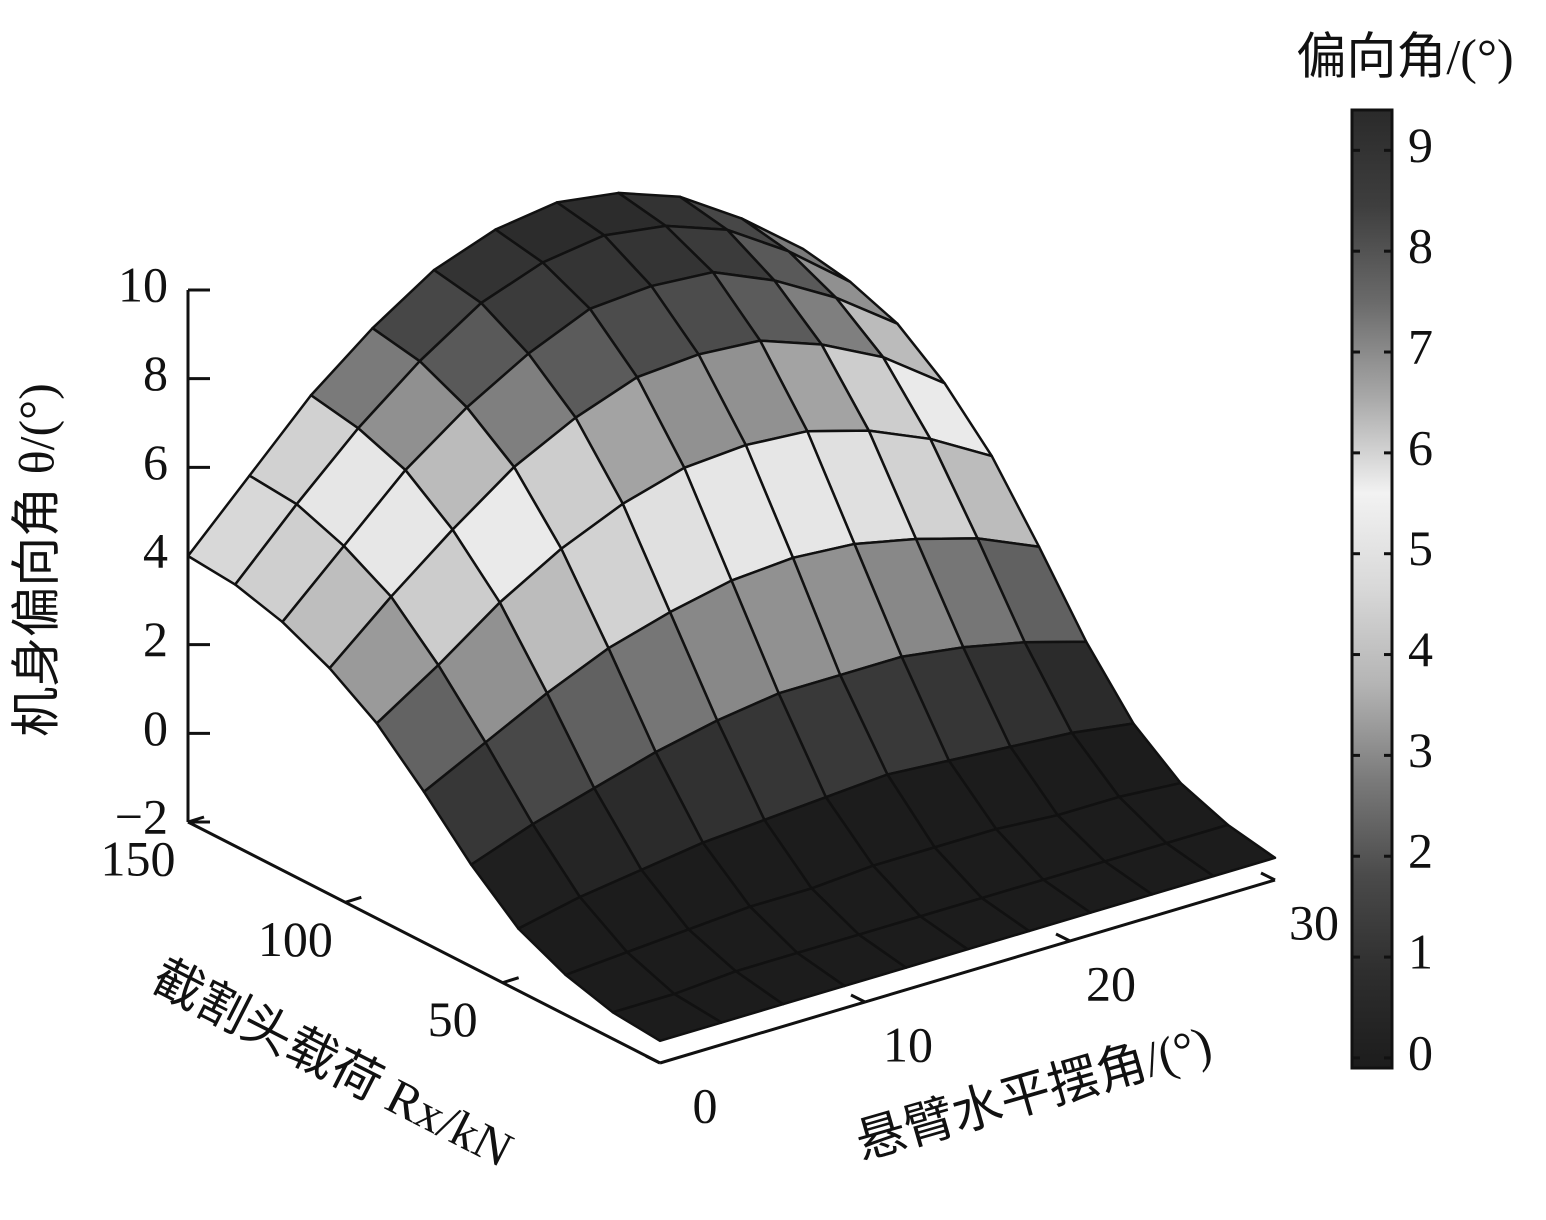  Describe the element at coordinates (138, 858) in the screenshot. I see `y-tick-label: 150` at that location.